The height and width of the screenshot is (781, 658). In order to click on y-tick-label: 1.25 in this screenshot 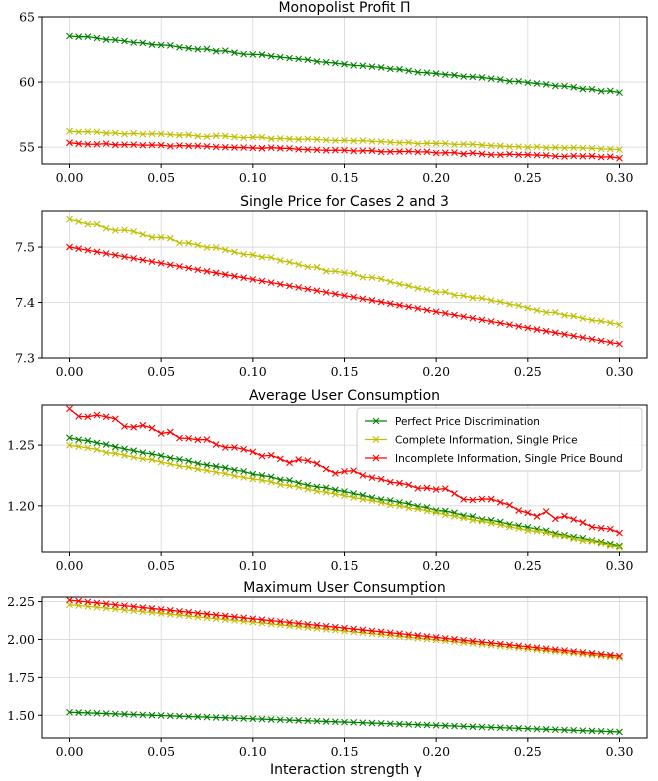, I will do `click(21, 445)`.